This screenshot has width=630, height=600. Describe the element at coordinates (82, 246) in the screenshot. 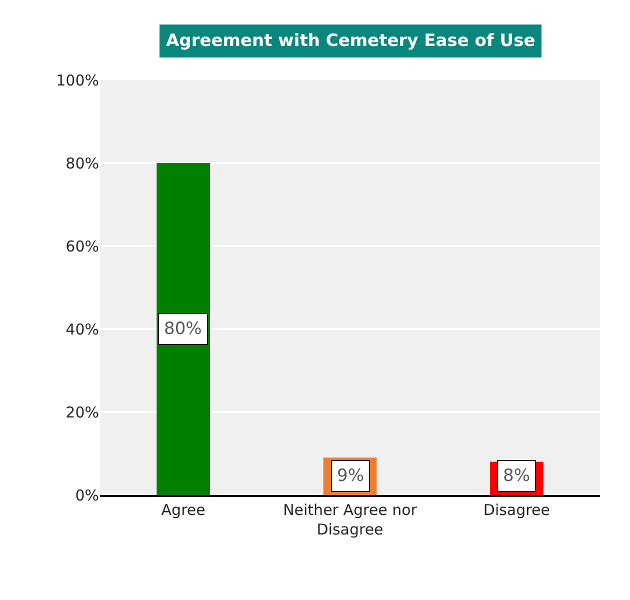

I see `y-tick-label: 60%` at that location.